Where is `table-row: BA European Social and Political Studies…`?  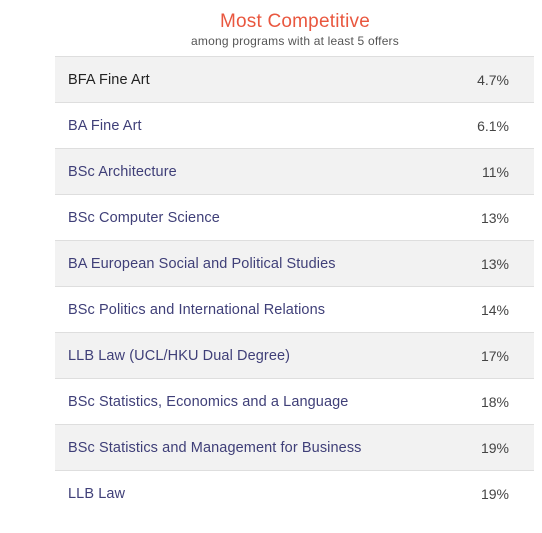
table-row: BA European Social and Political Studies… is located at coordinates (294, 264).